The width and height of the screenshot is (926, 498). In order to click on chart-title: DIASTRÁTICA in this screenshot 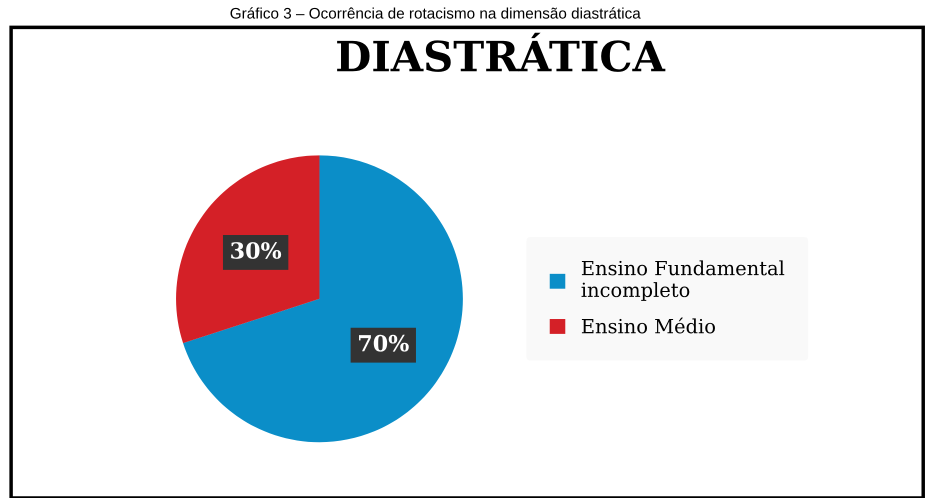, I will do `click(501, 52)`.